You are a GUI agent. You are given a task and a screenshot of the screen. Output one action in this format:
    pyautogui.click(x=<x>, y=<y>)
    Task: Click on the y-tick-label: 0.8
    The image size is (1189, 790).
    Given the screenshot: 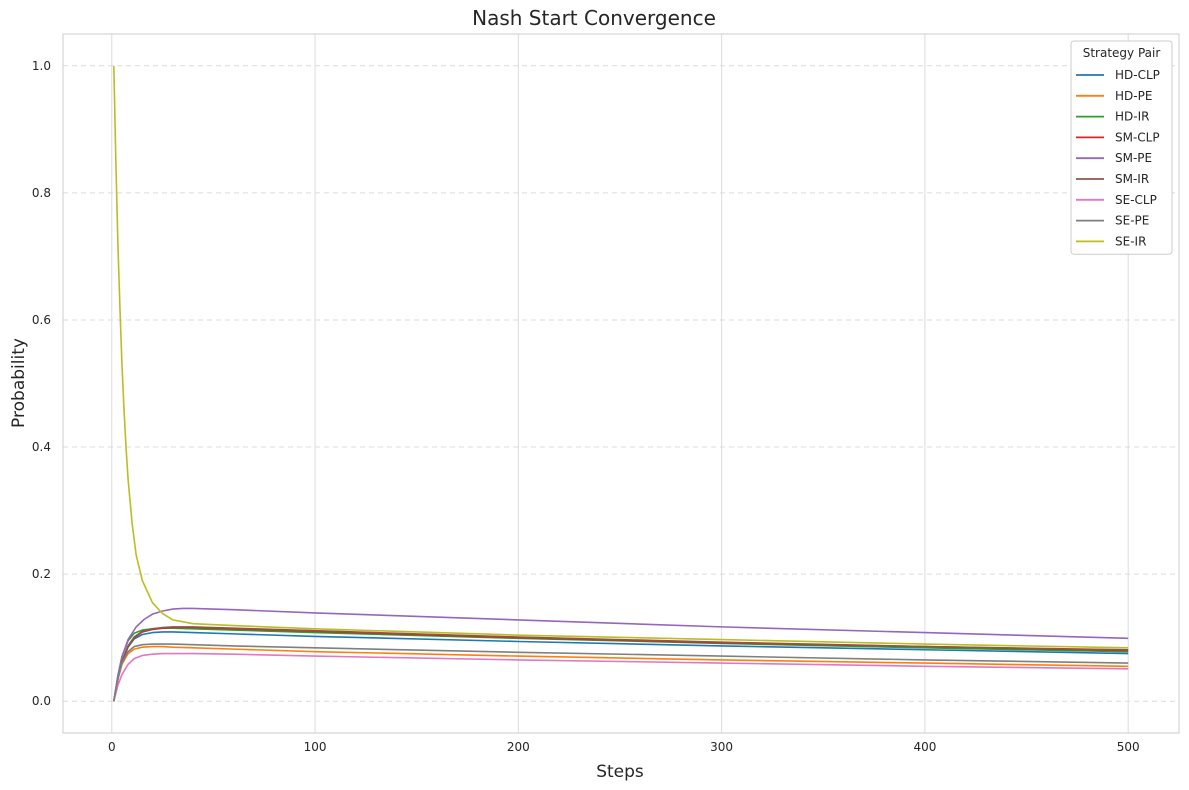 What is the action you would take?
    pyautogui.click(x=41, y=193)
    